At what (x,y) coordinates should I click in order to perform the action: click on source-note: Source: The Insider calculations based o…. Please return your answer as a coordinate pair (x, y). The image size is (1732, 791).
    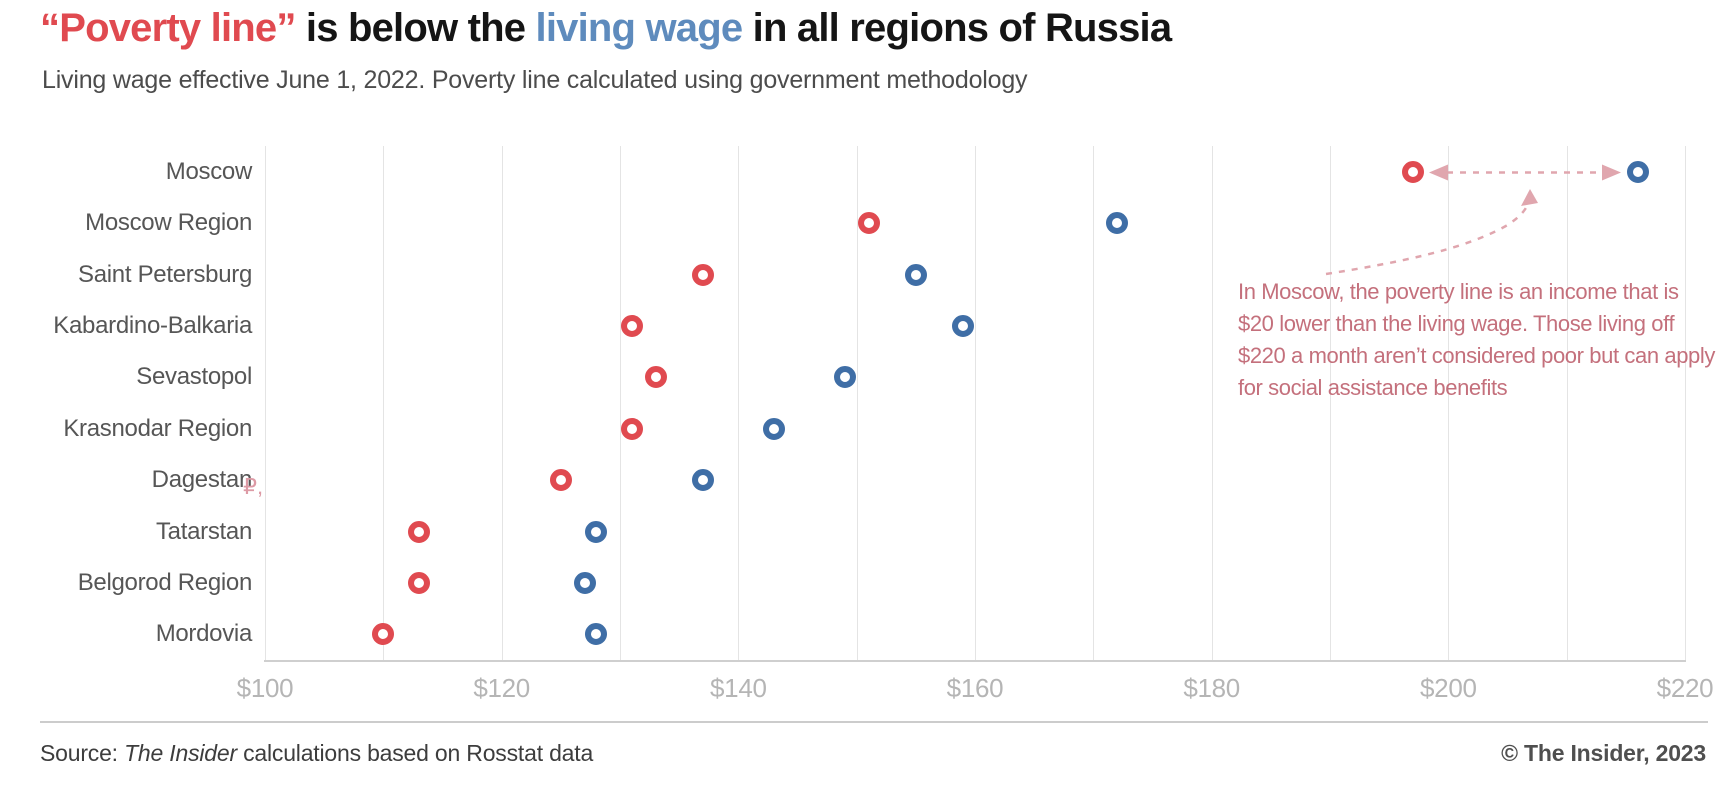
    Looking at the image, I should click on (316, 753).